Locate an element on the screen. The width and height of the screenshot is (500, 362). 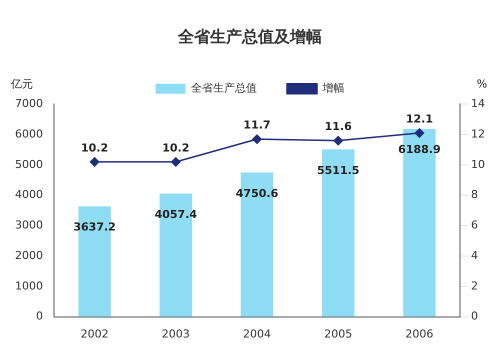
legend-label: 增幅 is located at coordinates (333, 88).